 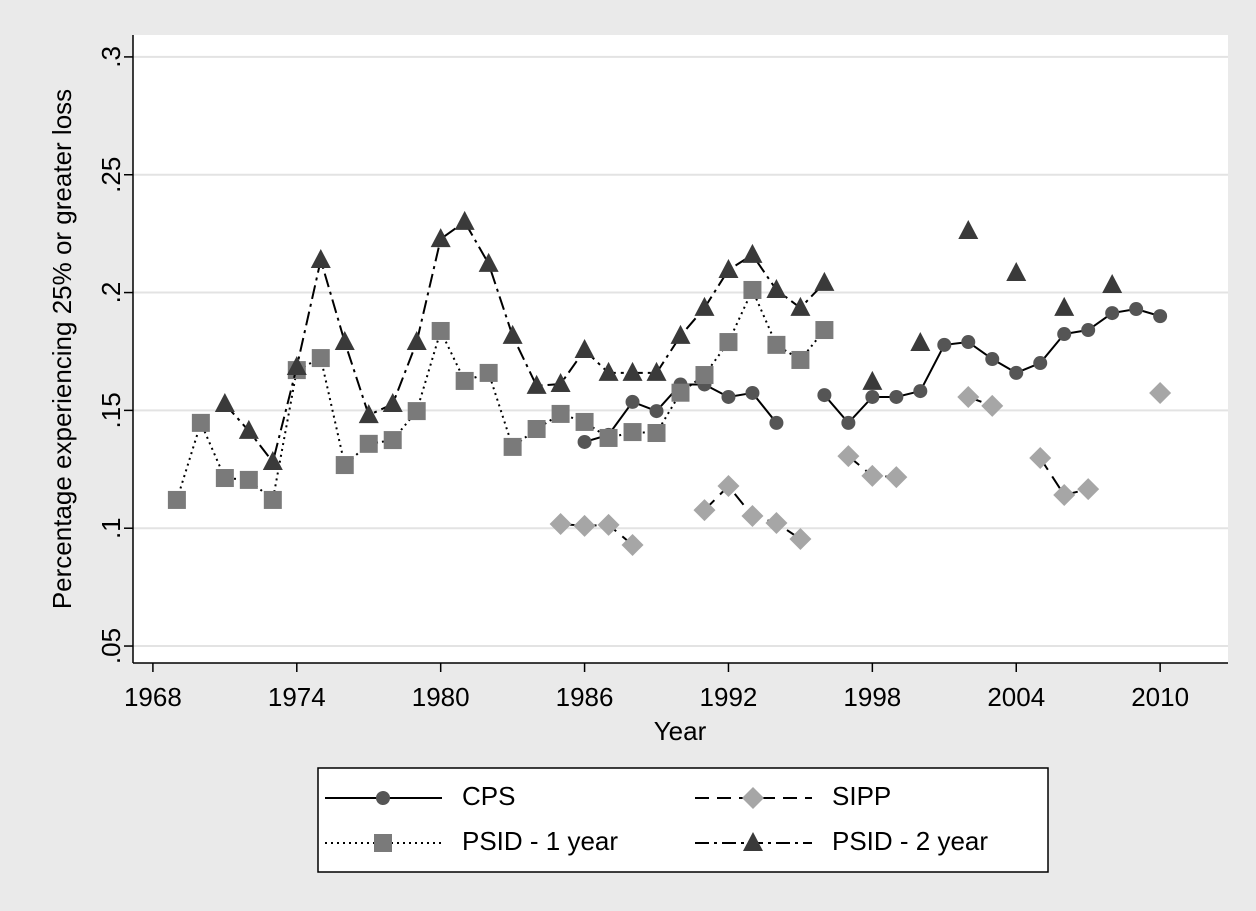 I want to click on legend-label: CPS, so click(x=488, y=796).